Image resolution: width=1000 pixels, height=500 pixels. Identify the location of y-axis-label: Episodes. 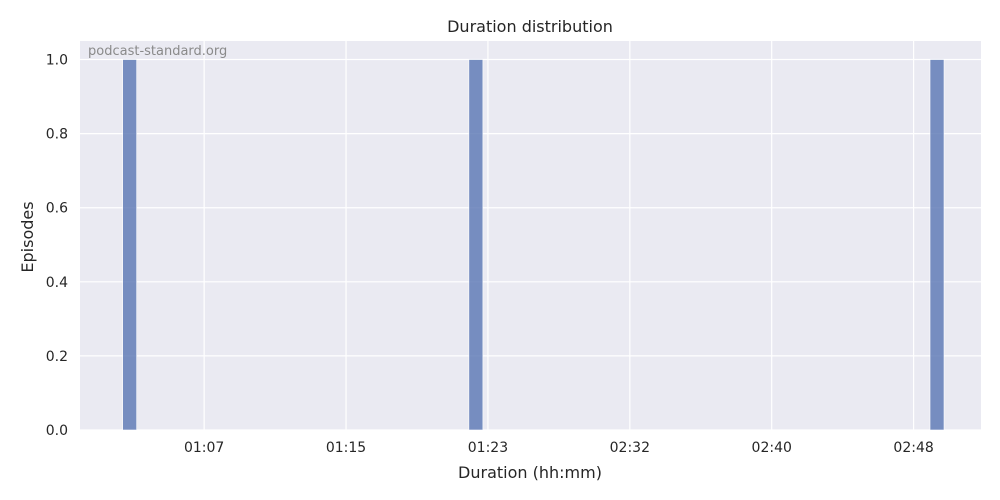
(27, 236).